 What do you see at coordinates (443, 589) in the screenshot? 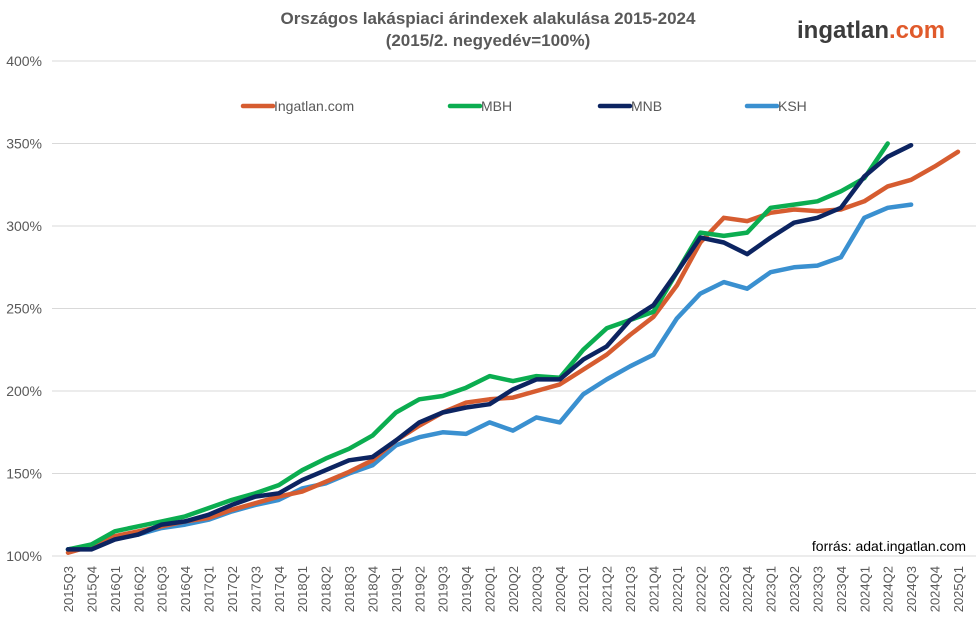
I see `x-tick-label: 2019Q3` at bounding box center [443, 589].